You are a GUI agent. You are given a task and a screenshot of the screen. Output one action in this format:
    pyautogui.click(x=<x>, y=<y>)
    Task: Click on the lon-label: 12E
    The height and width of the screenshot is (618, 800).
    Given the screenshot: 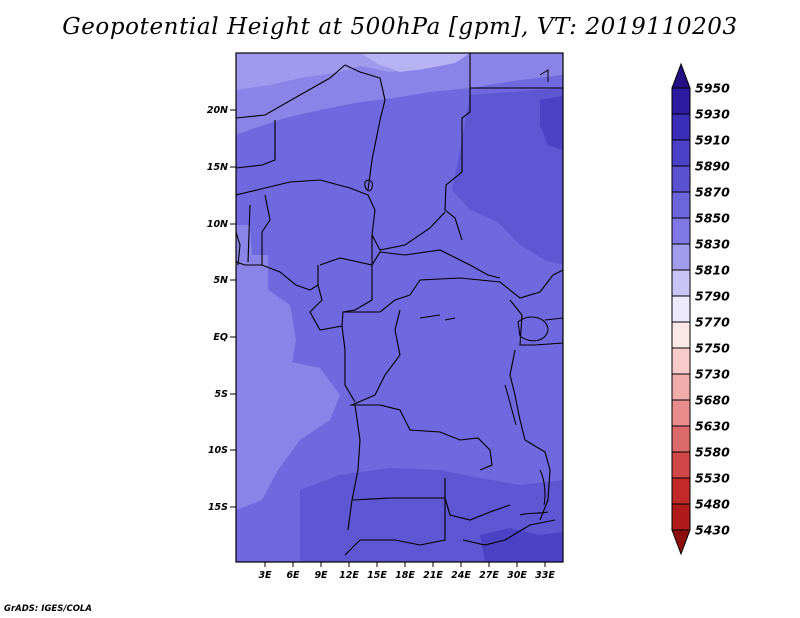 What is the action you would take?
    pyautogui.click(x=349, y=575)
    